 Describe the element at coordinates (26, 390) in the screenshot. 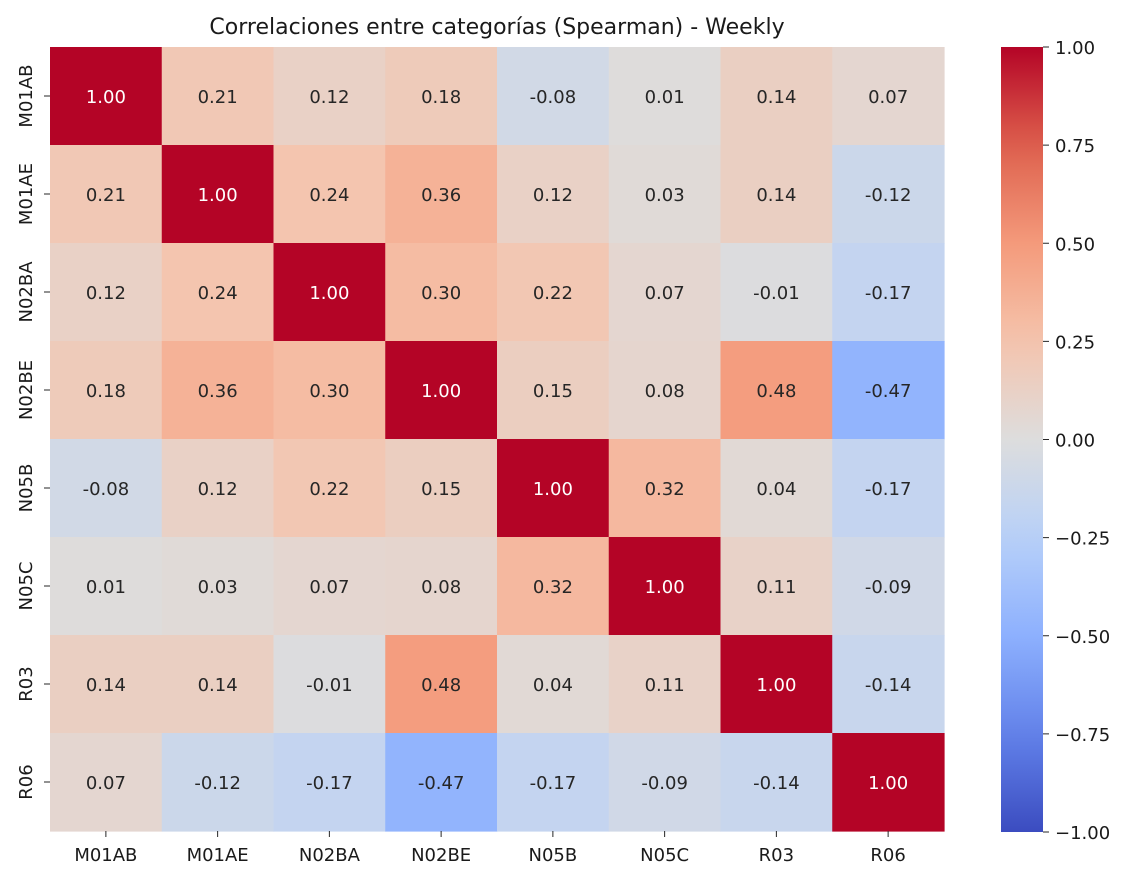

I see `y-tick-label: N02BE` at that location.